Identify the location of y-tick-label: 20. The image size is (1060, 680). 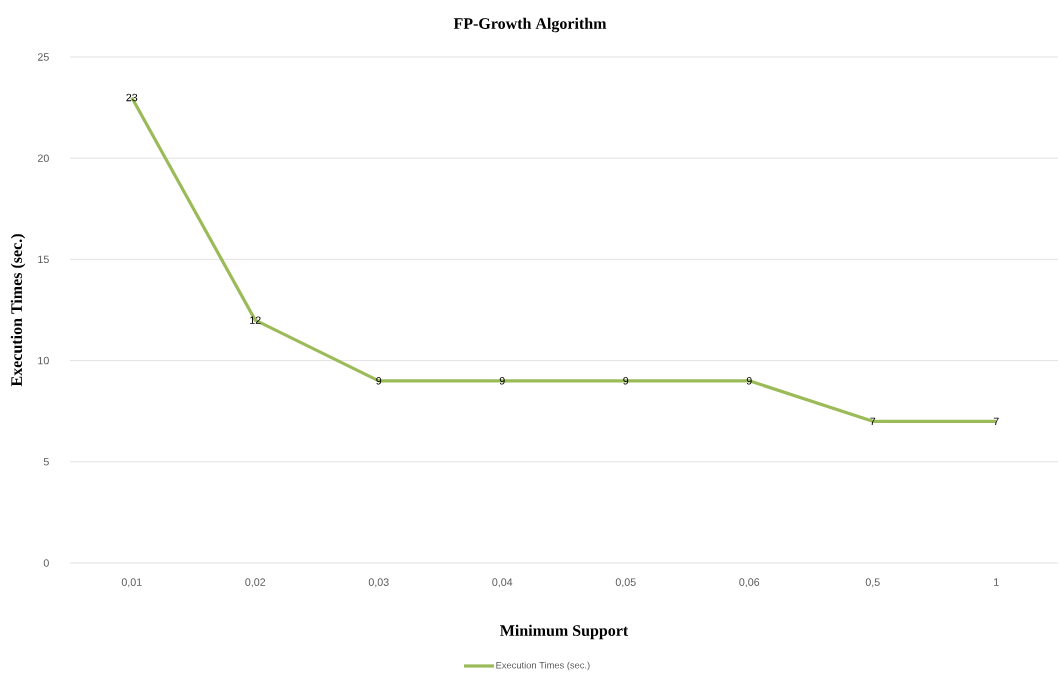
(43, 158).